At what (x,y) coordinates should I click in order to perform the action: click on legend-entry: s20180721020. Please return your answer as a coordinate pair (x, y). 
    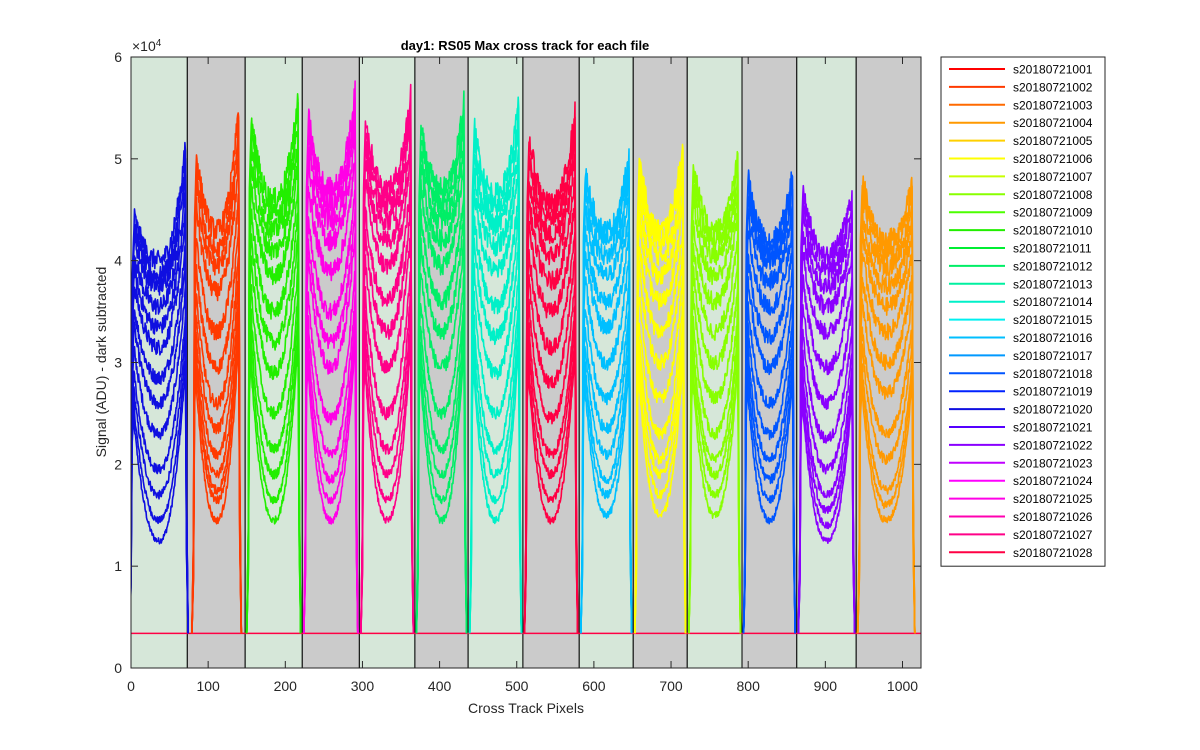
    Looking at the image, I should click on (1053, 410).